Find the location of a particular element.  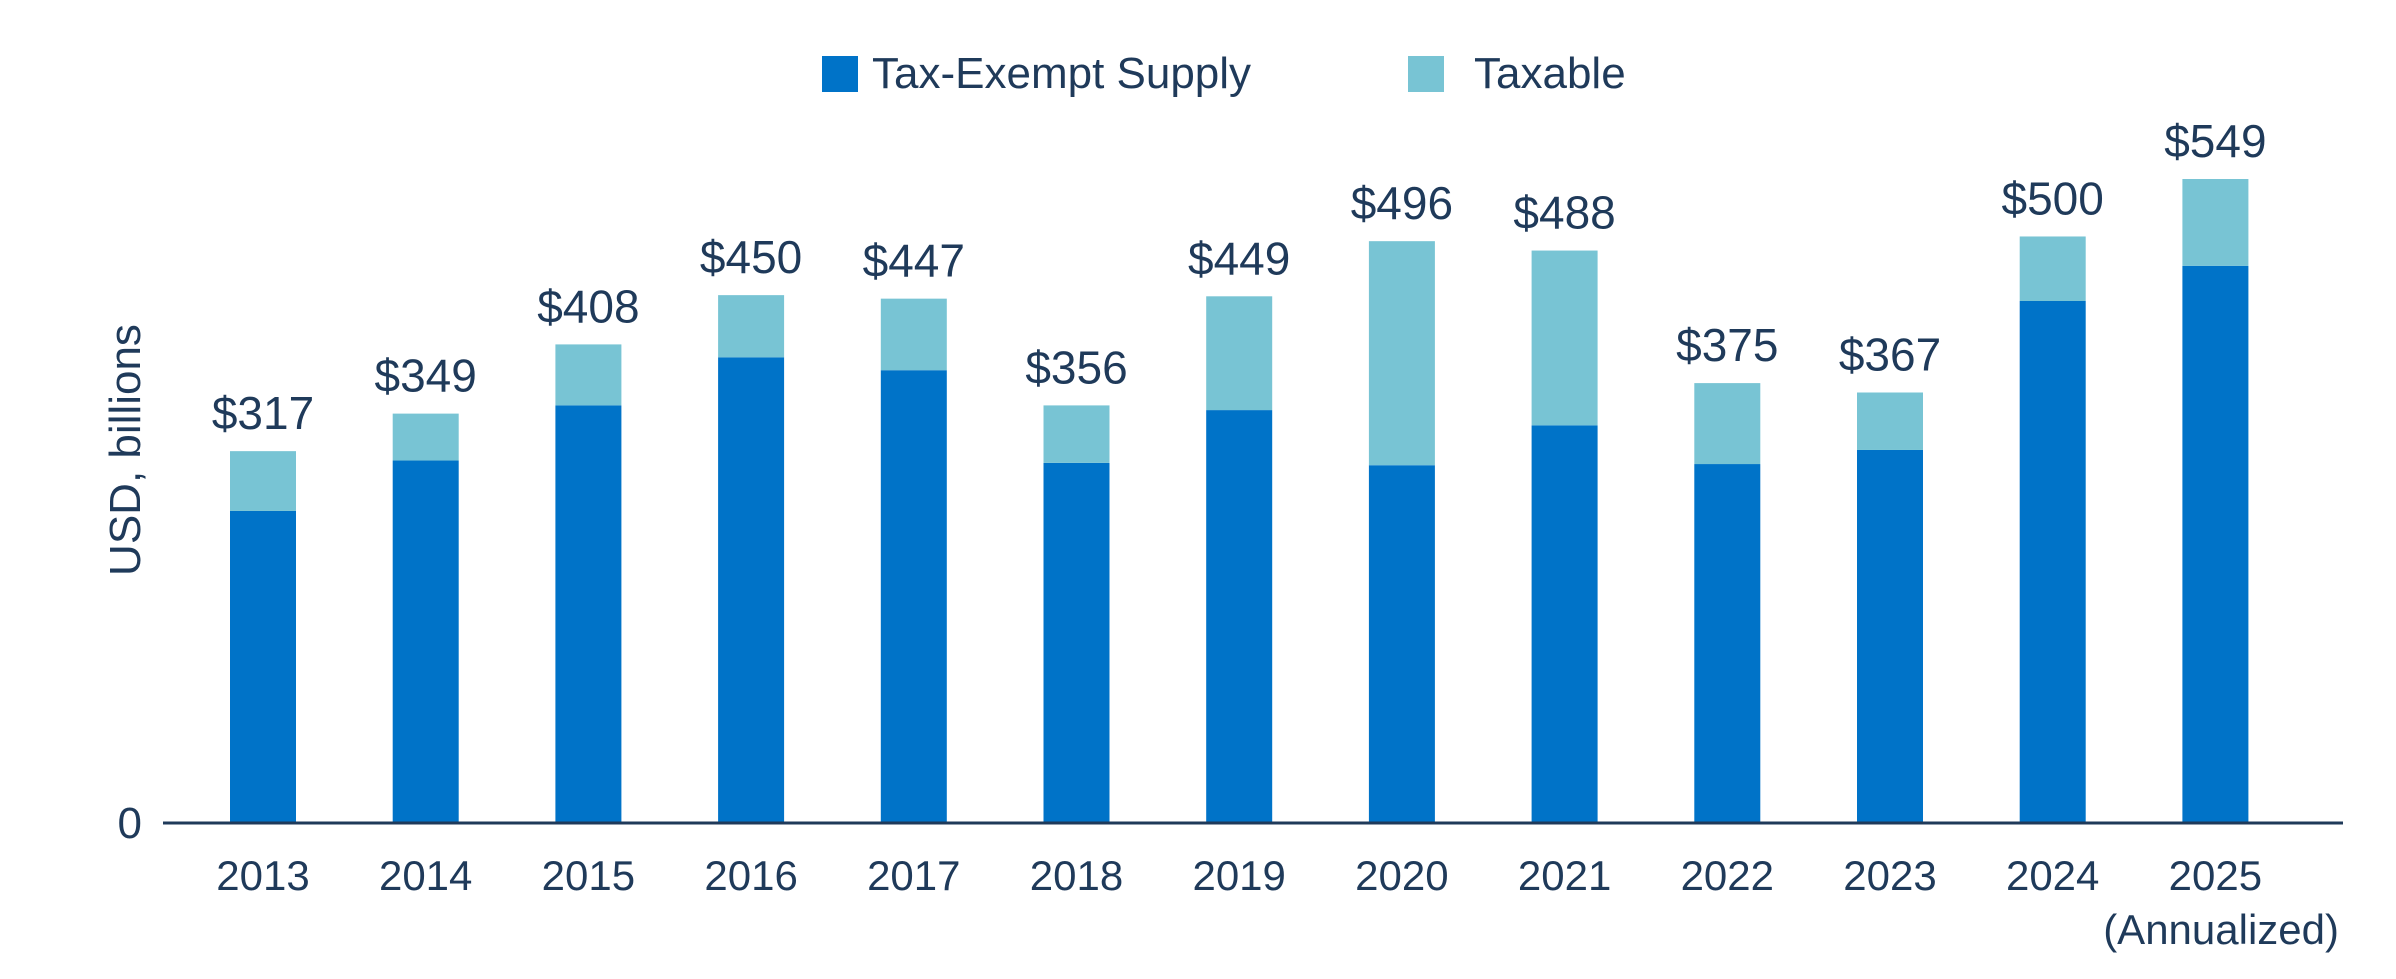

bar-taxable-2020 is located at coordinates (1401, 353).